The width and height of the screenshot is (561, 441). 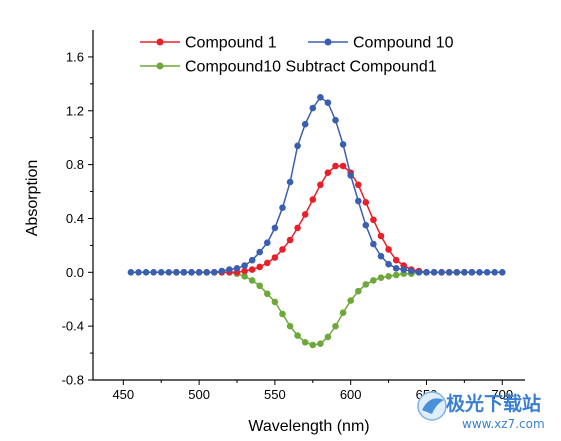 What do you see at coordinates (32, 198) in the screenshot?
I see `y-axis-title: Absorption` at bounding box center [32, 198].